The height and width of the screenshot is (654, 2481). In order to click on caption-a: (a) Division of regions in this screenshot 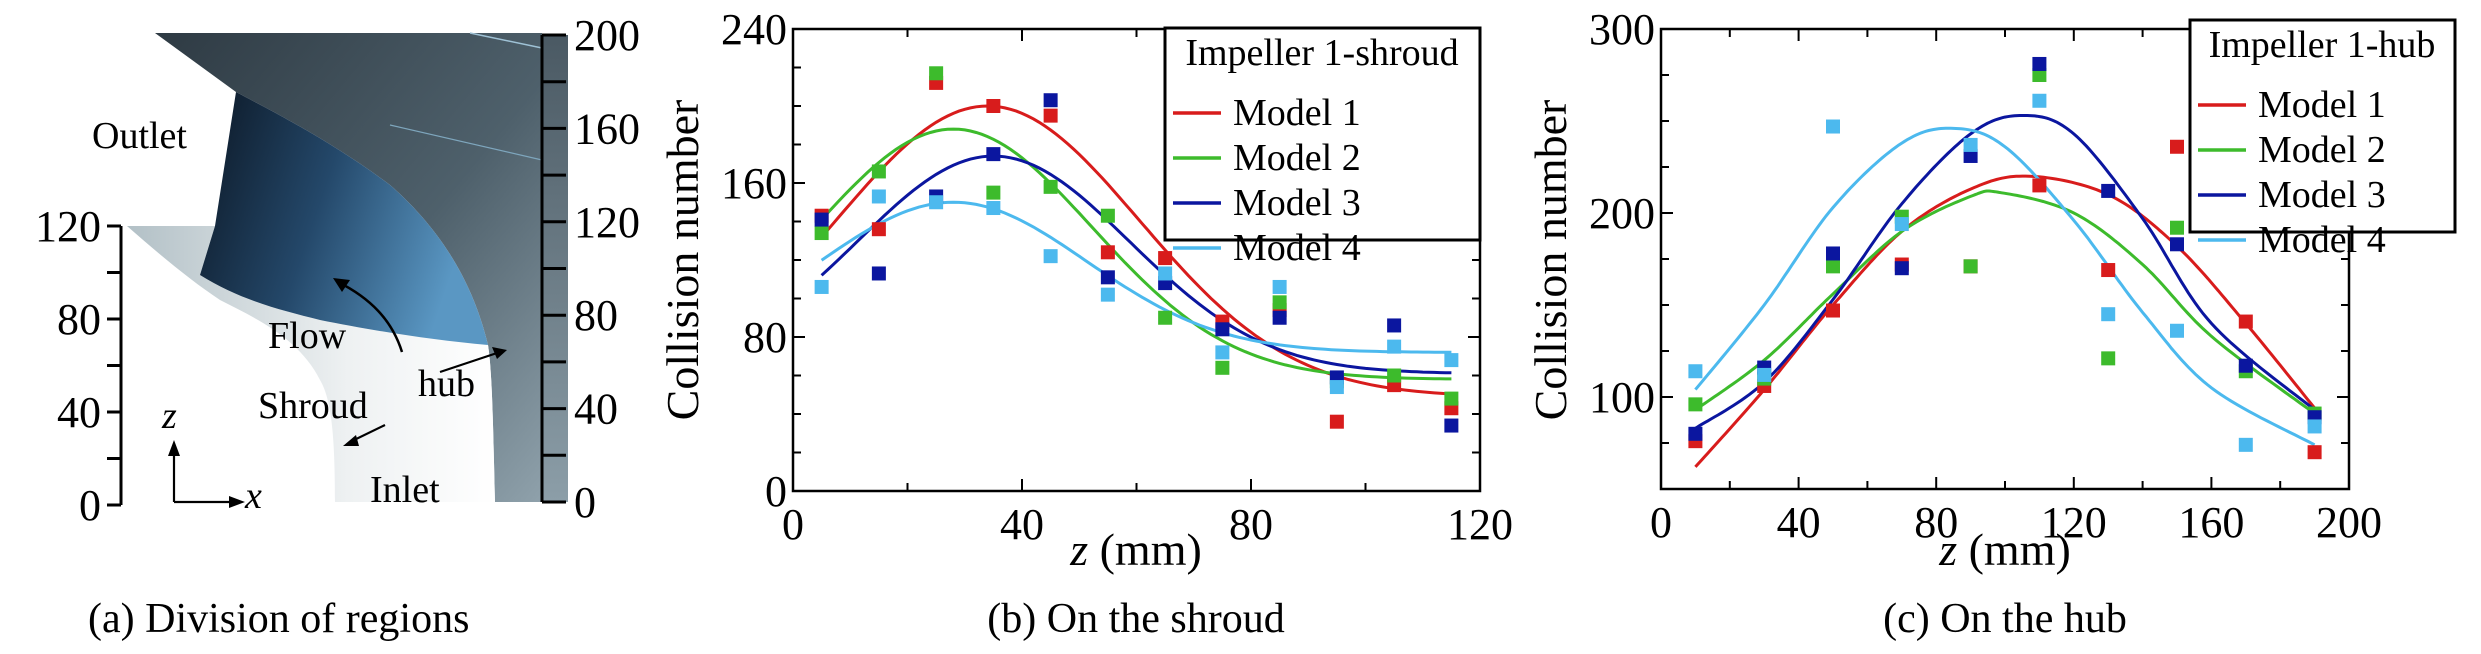, I will do `click(278, 619)`.